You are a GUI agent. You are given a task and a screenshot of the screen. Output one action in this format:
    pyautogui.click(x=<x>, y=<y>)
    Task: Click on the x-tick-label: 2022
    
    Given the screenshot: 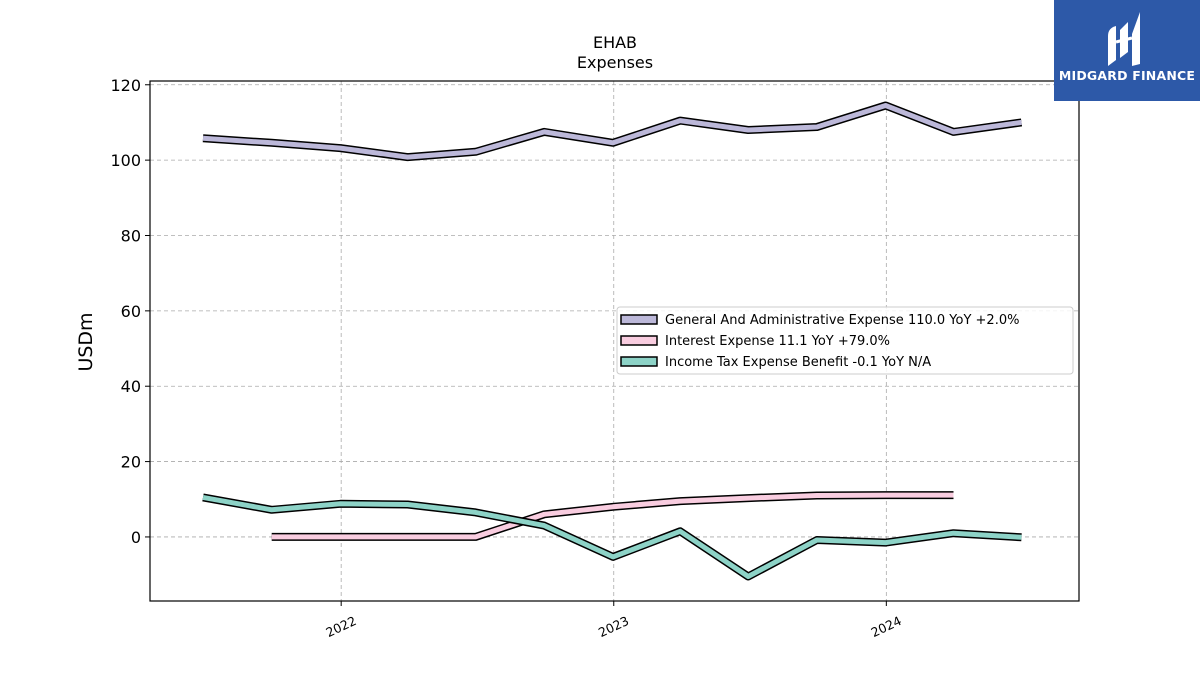 What is the action you would take?
    pyautogui.click(x=340, y=626)
    